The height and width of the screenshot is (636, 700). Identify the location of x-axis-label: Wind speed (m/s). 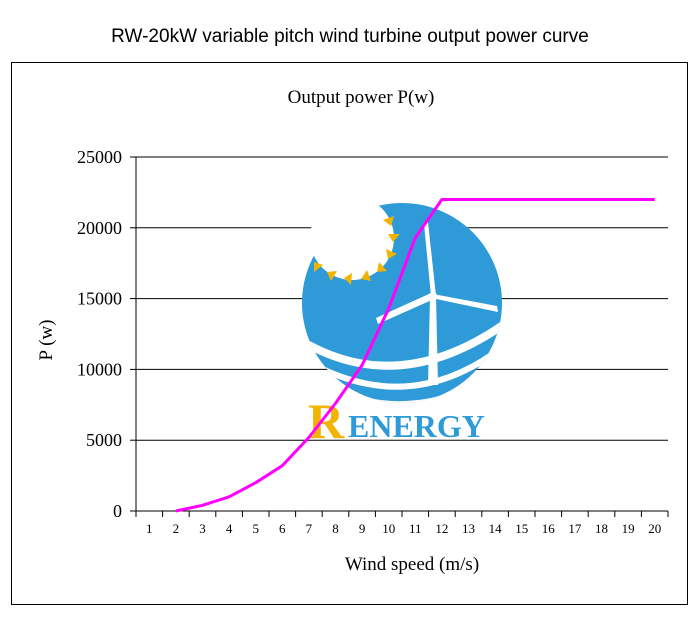
(412, 564).